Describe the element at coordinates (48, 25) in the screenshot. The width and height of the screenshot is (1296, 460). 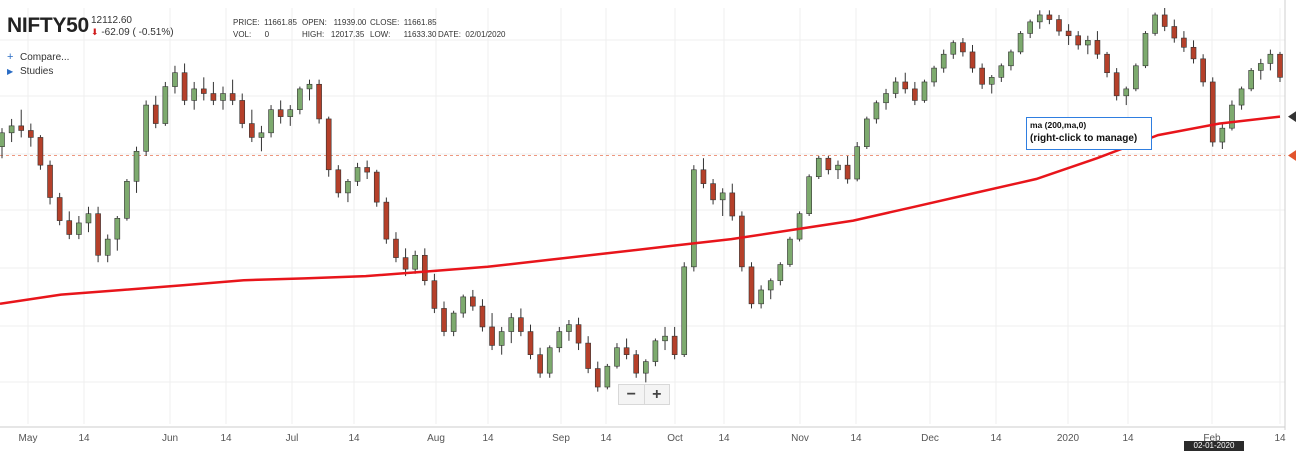
I see `symbol-label: NIFTY50` at that location.